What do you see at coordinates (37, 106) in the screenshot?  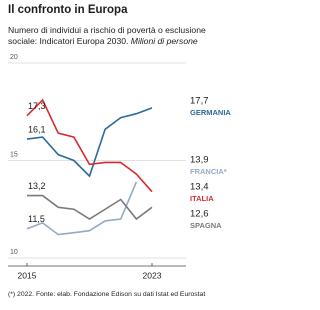 I see `start-value-label: 17,3` at bounding box center [37, 106].